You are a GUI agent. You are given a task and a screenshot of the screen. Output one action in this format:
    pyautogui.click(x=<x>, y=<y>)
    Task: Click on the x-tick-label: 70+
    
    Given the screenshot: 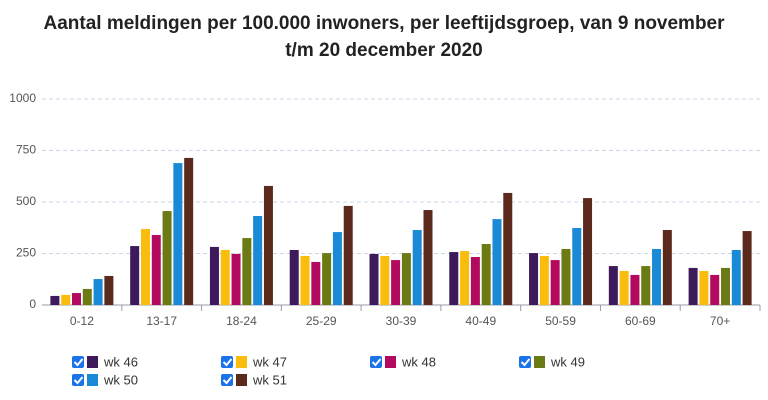 What is the action you would take?
    pyautogui.click(x=720, y=321)
    